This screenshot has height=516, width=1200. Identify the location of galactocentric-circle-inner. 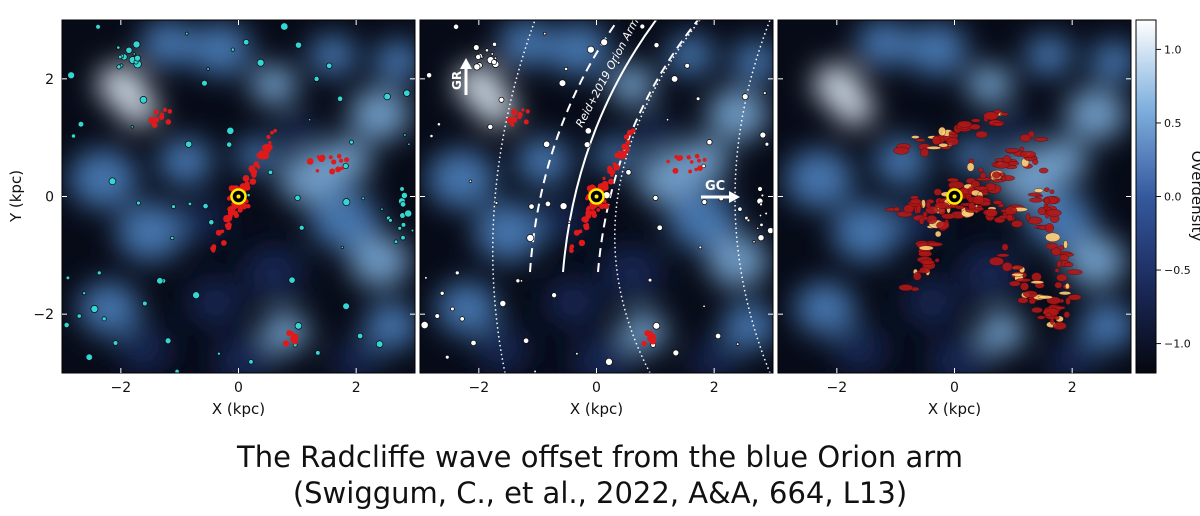
(514, 196).